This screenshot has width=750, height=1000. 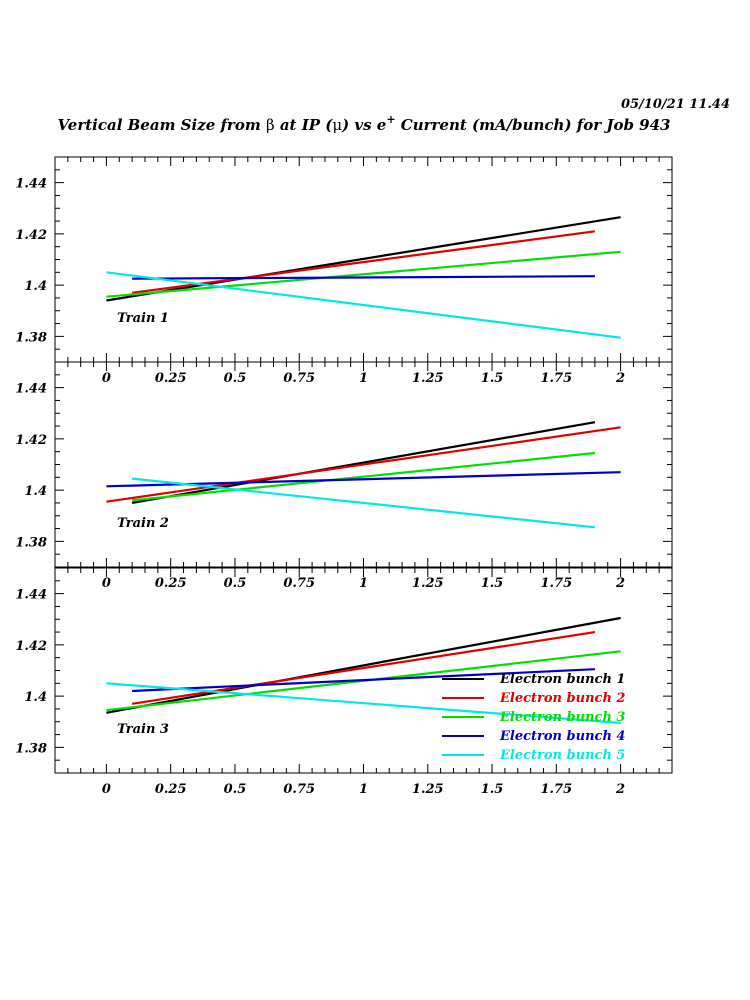 What do you see at coordinates (270, 125) in the screenshot?
I see `title-beta-symbol: β` at bounding box center [270, 125].